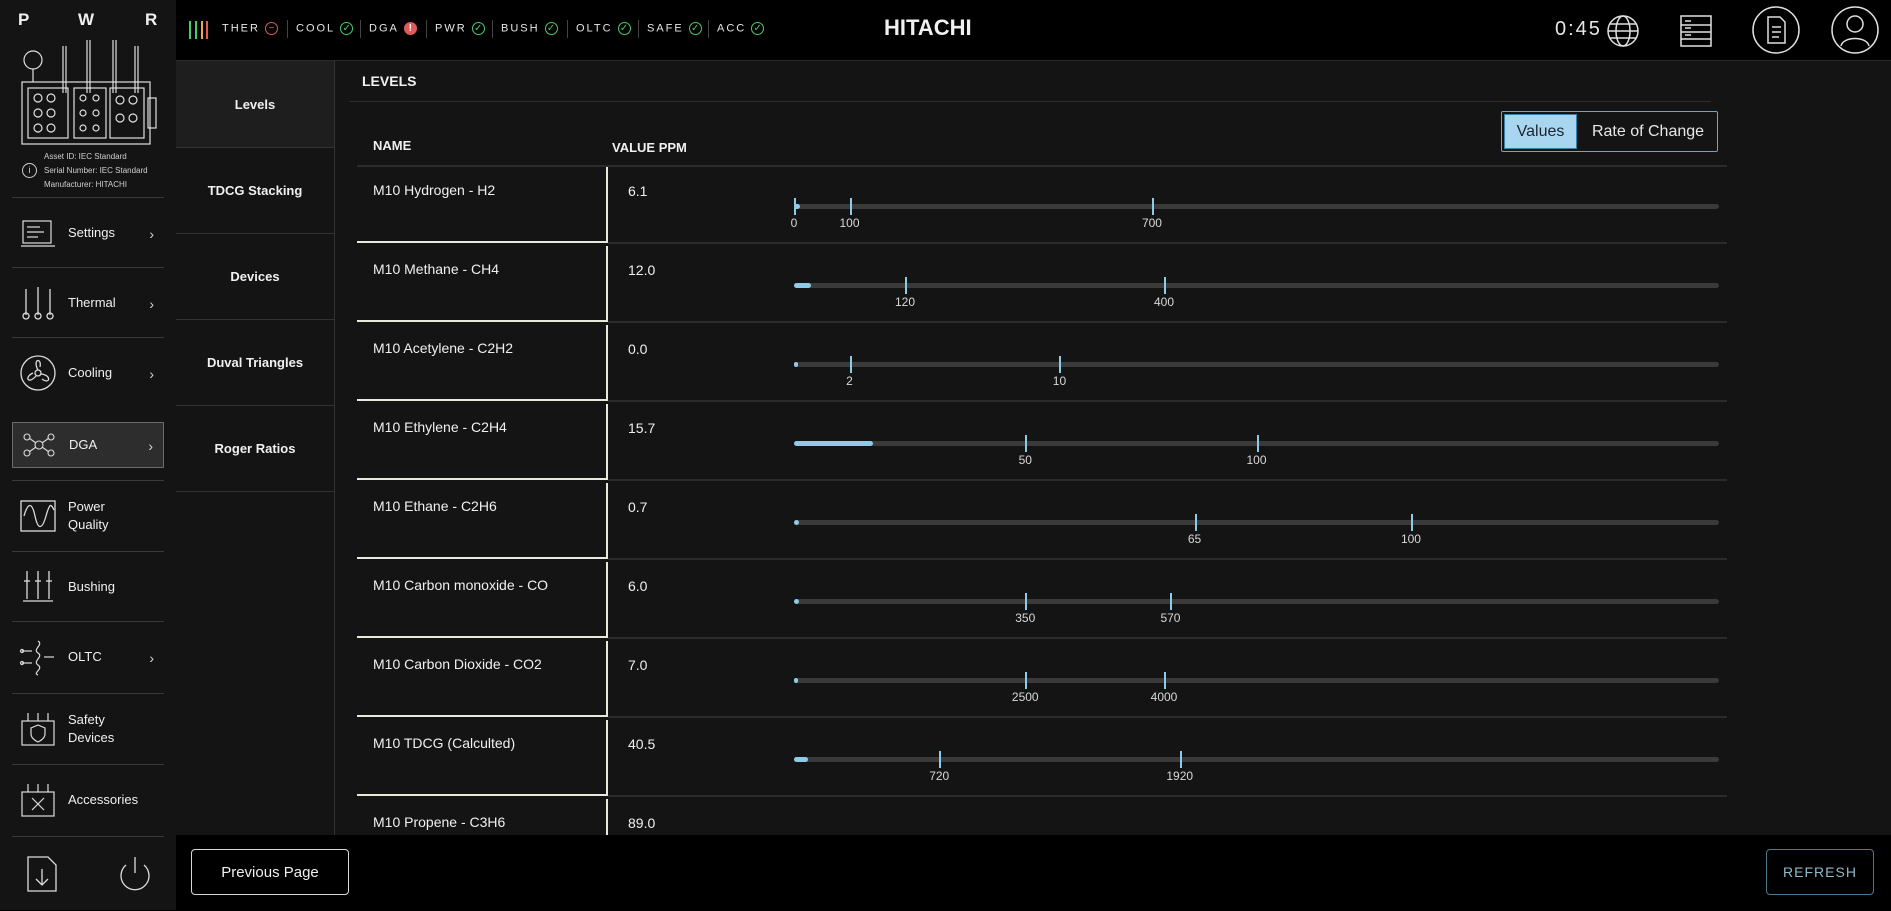 Image resolution: width=1891 pixels, height=911 pixels. Describe the element at coordinates (642, 823) in the screenshot. I see `gas-value-ppm: 89.0` at that location.